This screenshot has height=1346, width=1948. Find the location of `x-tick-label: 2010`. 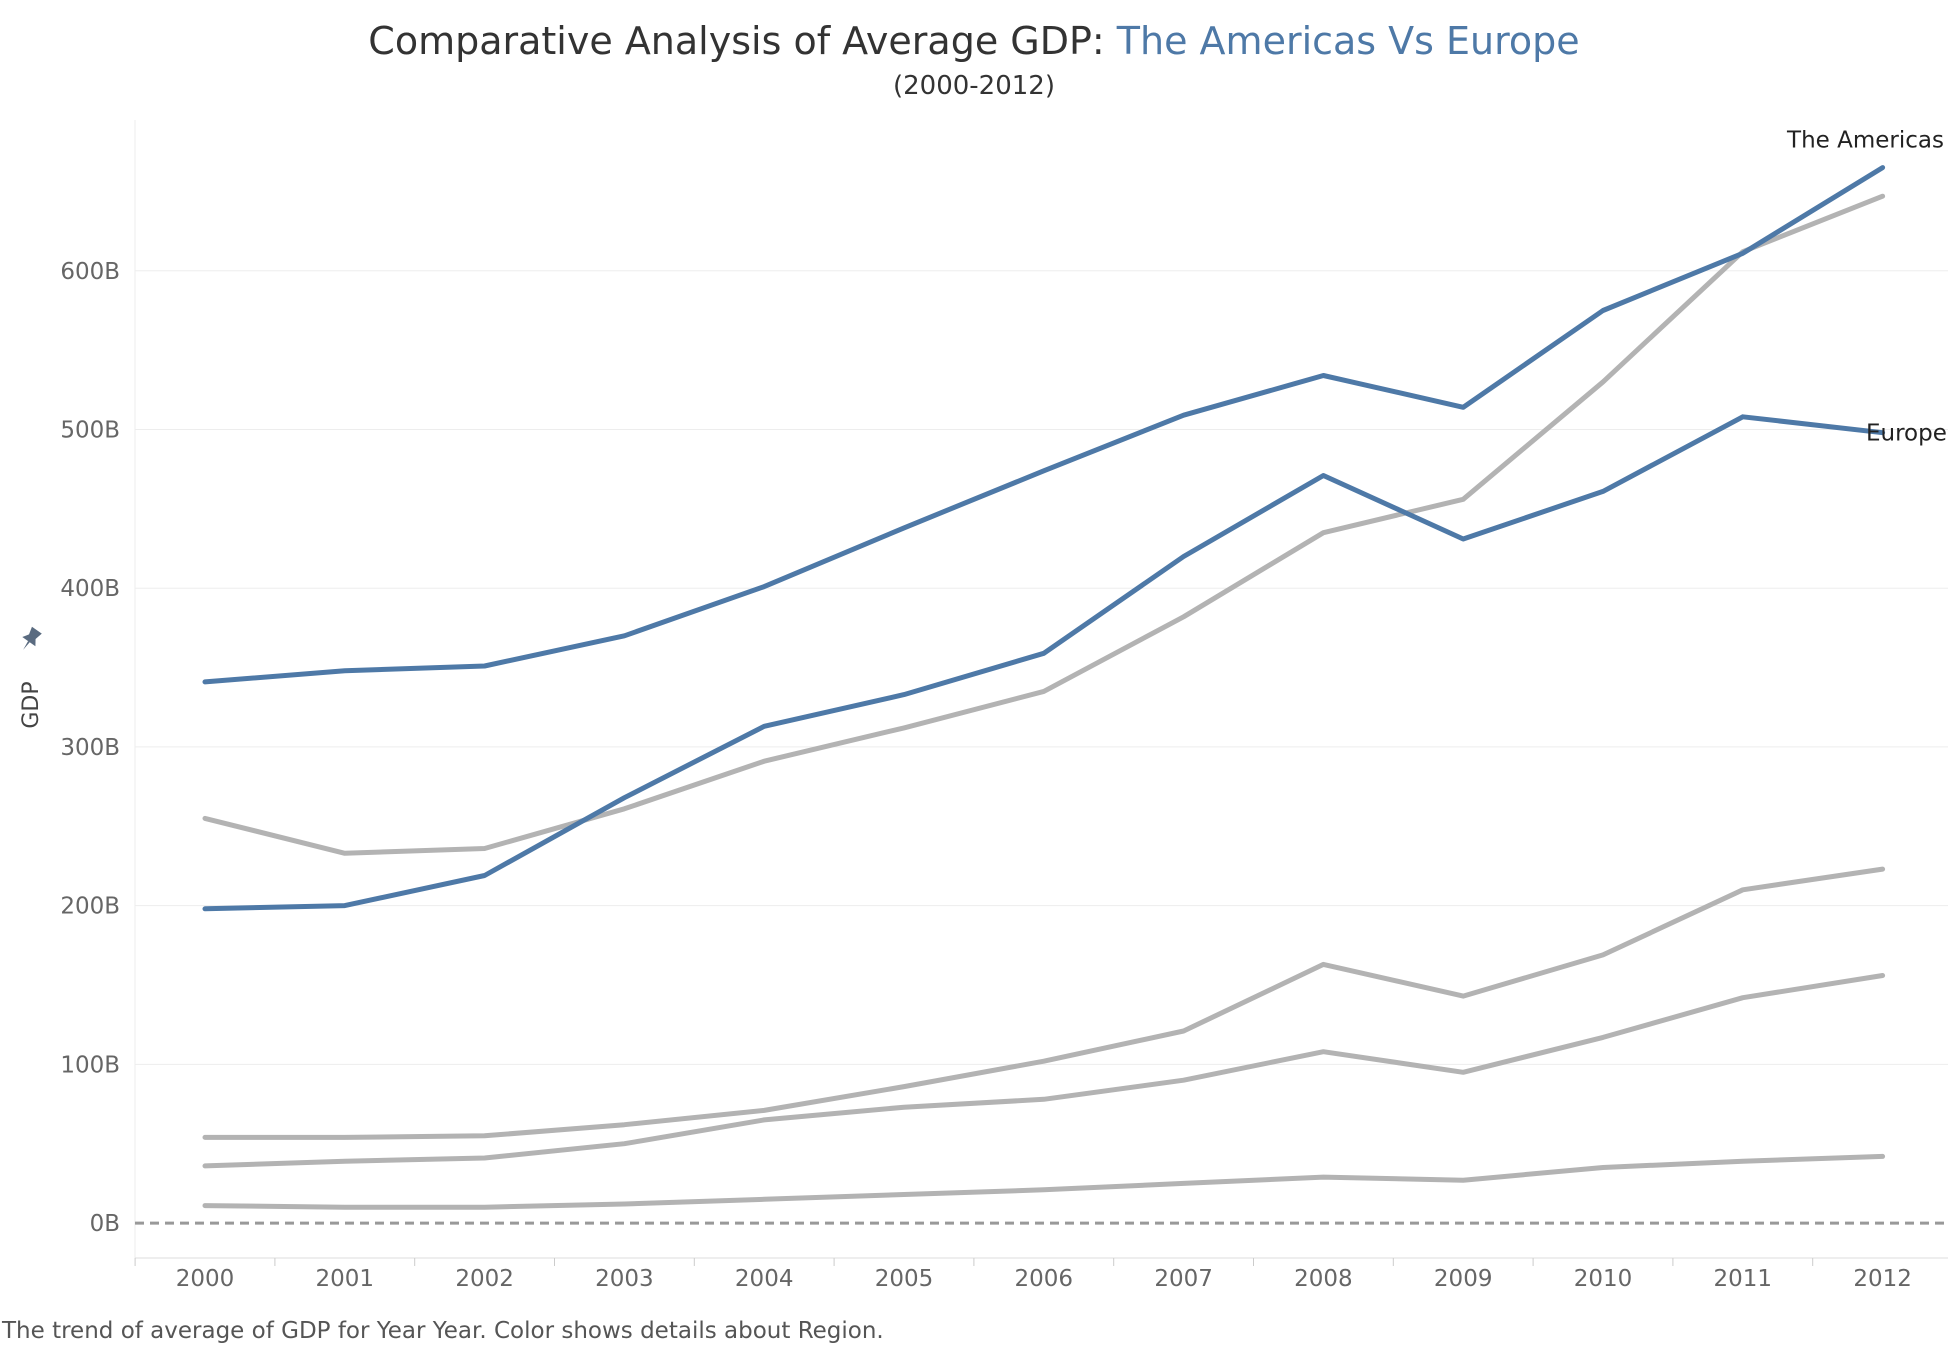

x-tick-label: 2010 is located at coordinates (1603, 1279).